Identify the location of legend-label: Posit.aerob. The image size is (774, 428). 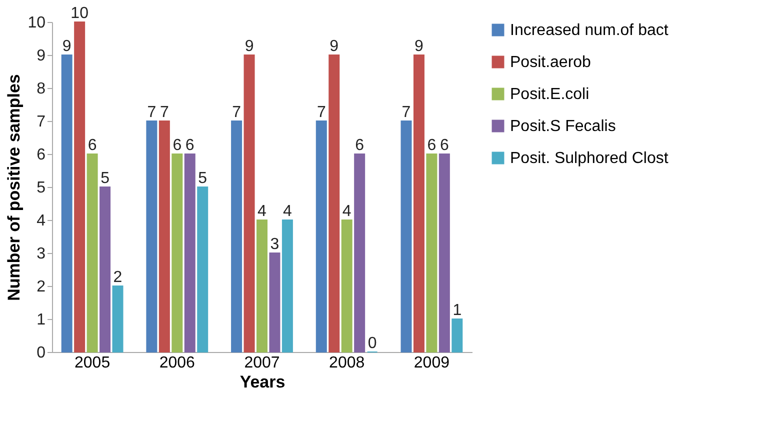
(551, 62).